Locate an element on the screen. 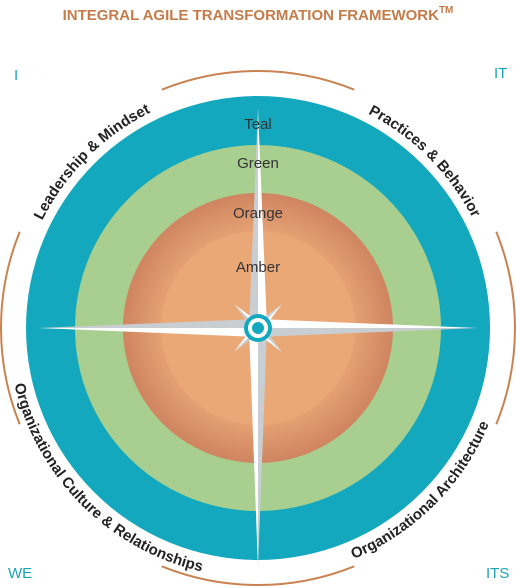  corner-label: WE is located at coordinates (20, 573).